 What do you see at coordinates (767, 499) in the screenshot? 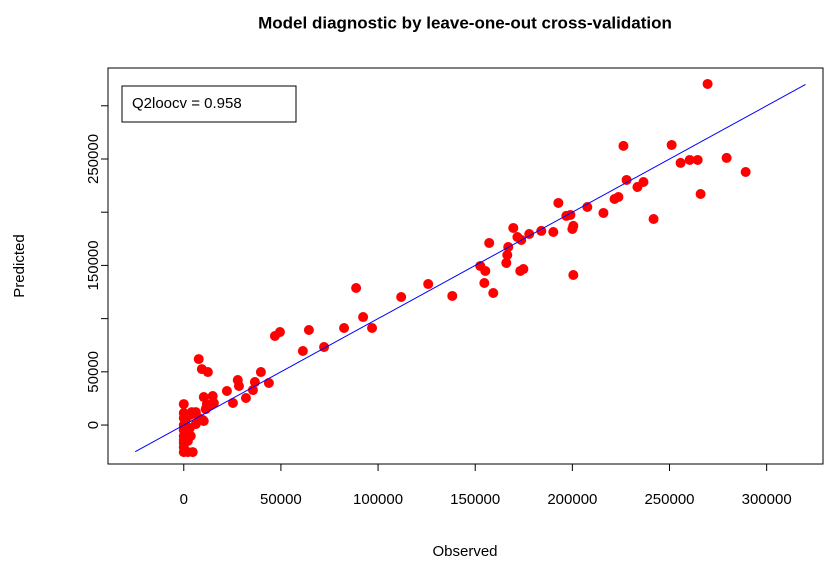
I see `x-tick-label: 300000` at bounding box center [767, 499].